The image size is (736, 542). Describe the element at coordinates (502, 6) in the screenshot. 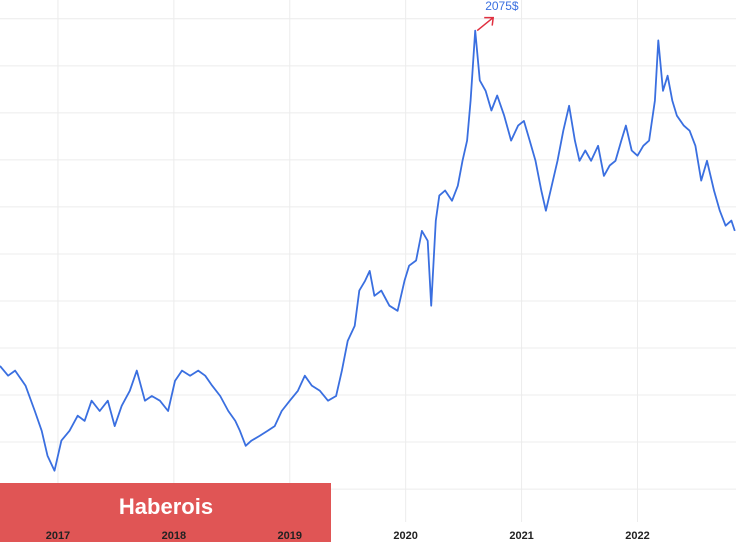

I see `annotation: 2075$` at that location.